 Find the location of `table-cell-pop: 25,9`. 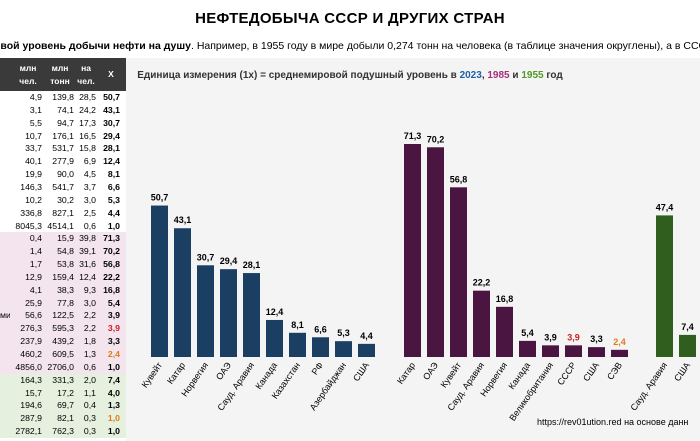

table-cell-pop: 25,9 is located at coordinates (33, 302).